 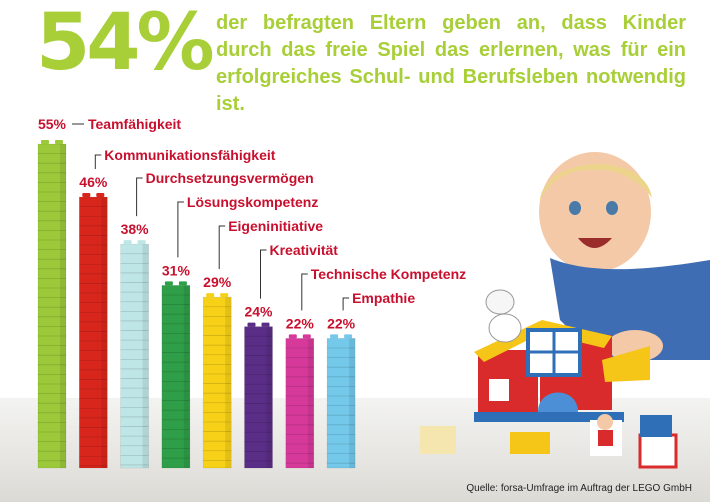 What do you see at coordinates (304, 250) in the screenshot?
I see `category-label-5: Kreativität` at bounding box center [304, 250].